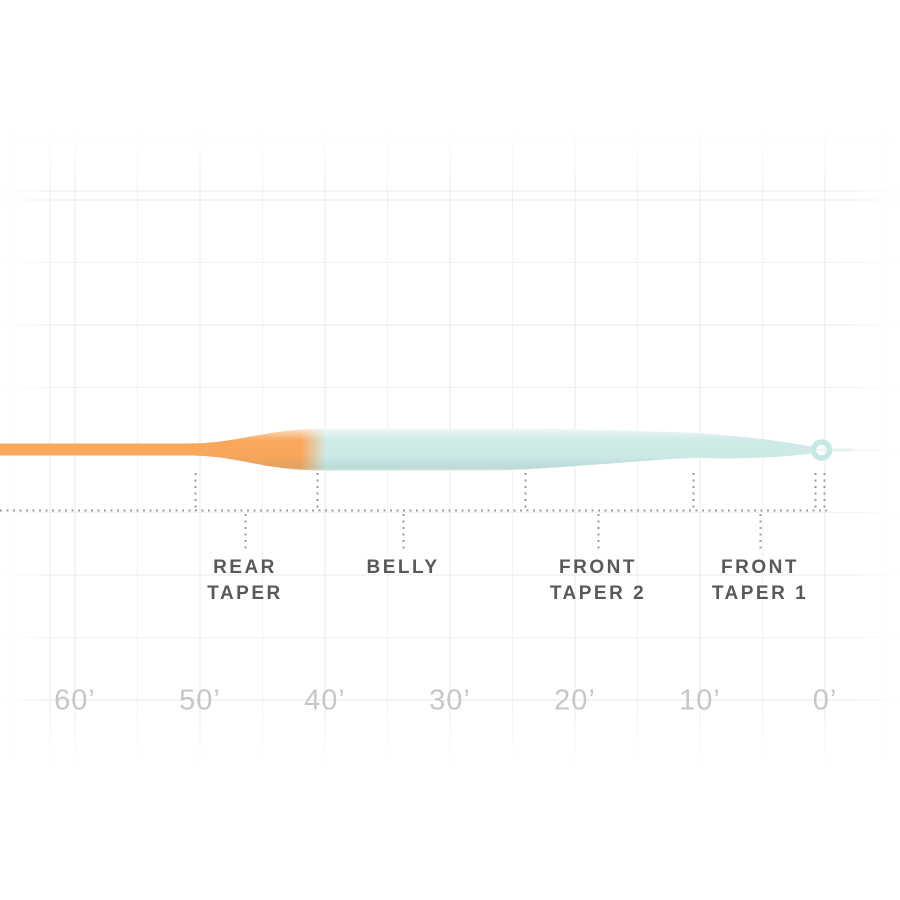  What do you see at coordinates (598, 593) in the screenshot?
I see `section-label-line2: TAPER 2` at bounding box center [598, 593].